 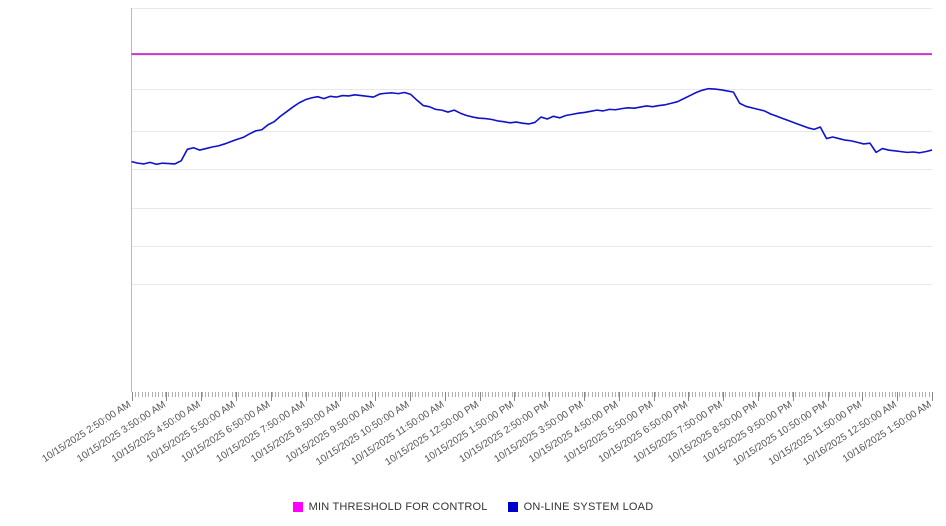 I want to click on legend-swatch-load, so click(x=512, y=507).